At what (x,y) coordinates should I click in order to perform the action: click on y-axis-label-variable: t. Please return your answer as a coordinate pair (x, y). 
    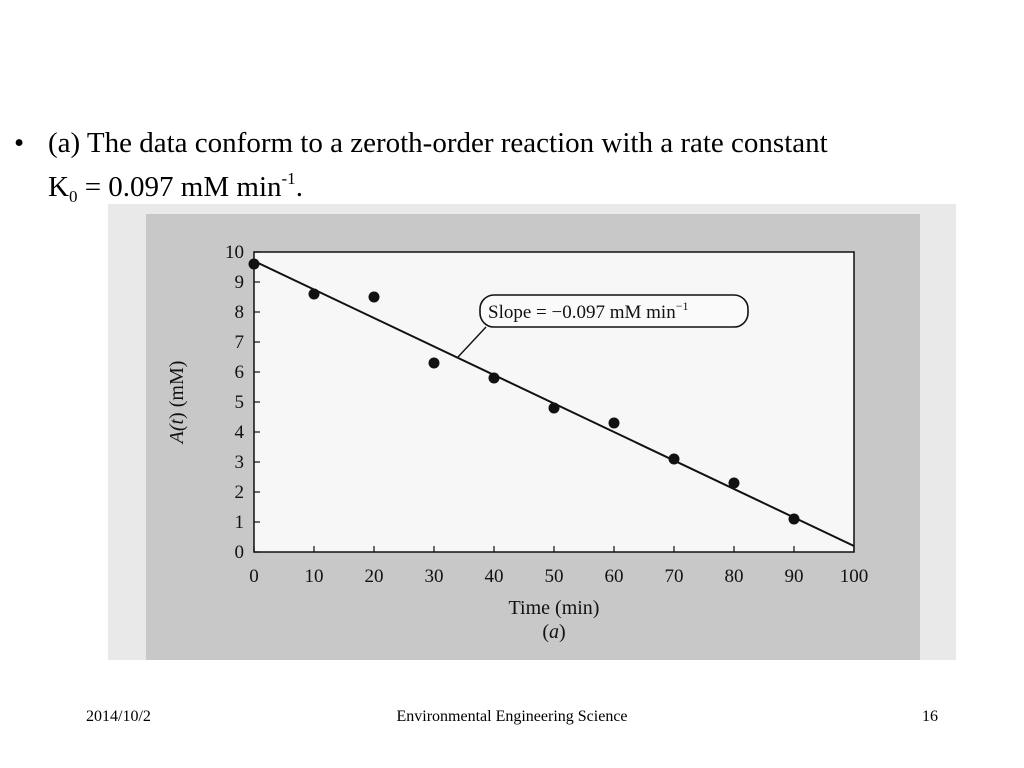
    Looking at the image, I should click on (177, 422).